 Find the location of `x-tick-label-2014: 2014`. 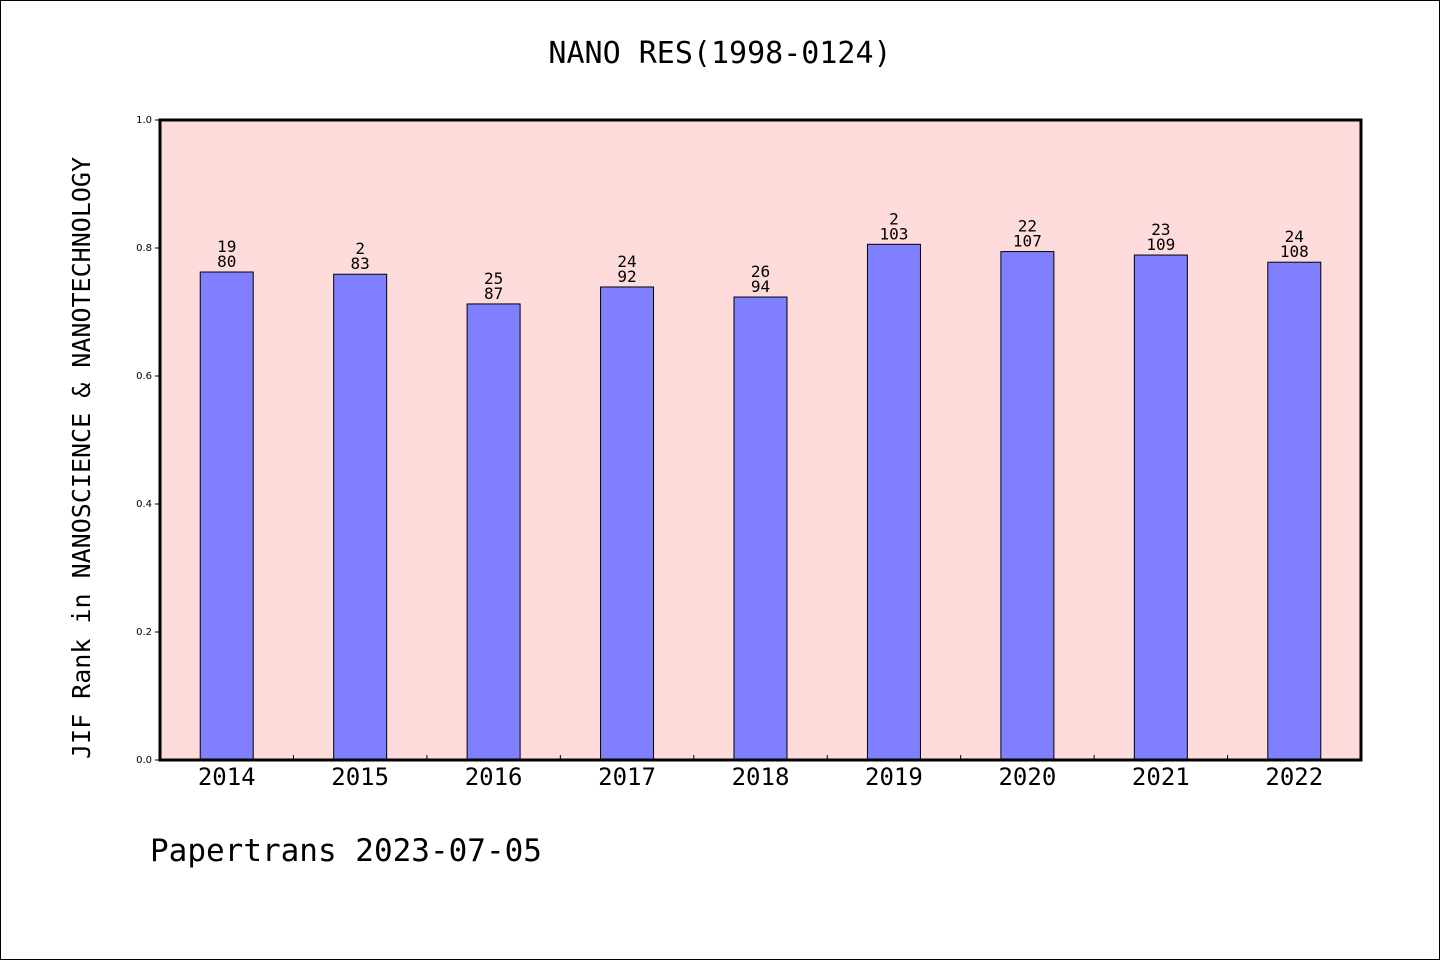

x-tick-label-2014: 2014 is located at coordinates (227, 777).